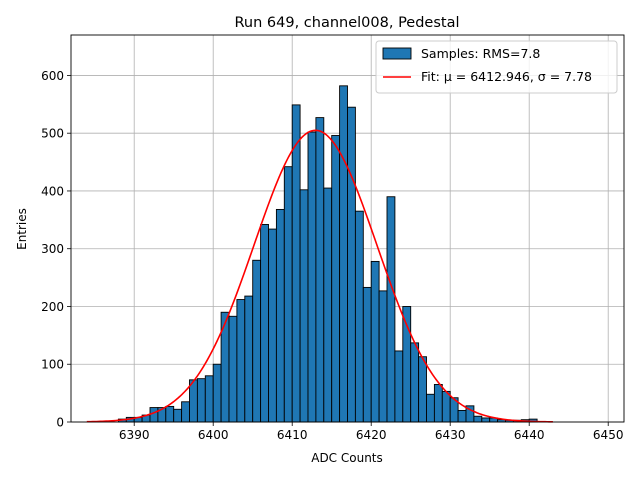  Describe the element at coordinates (52, 307) in the screenshot. I see `y-tick-label: 200` at that location.